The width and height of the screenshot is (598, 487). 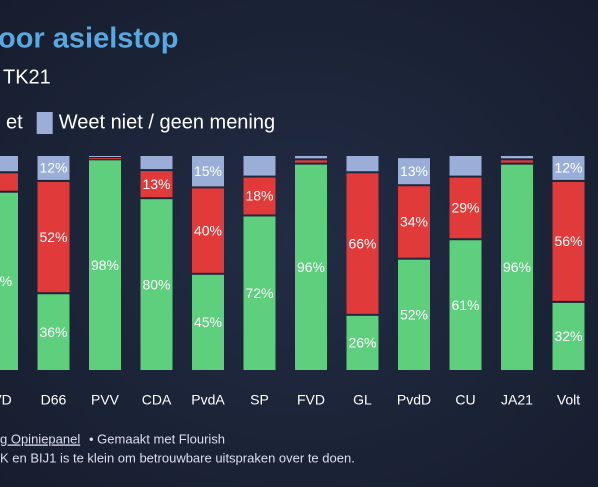 I want to click on x-tick-label: VD, so click(x=6, y=400).